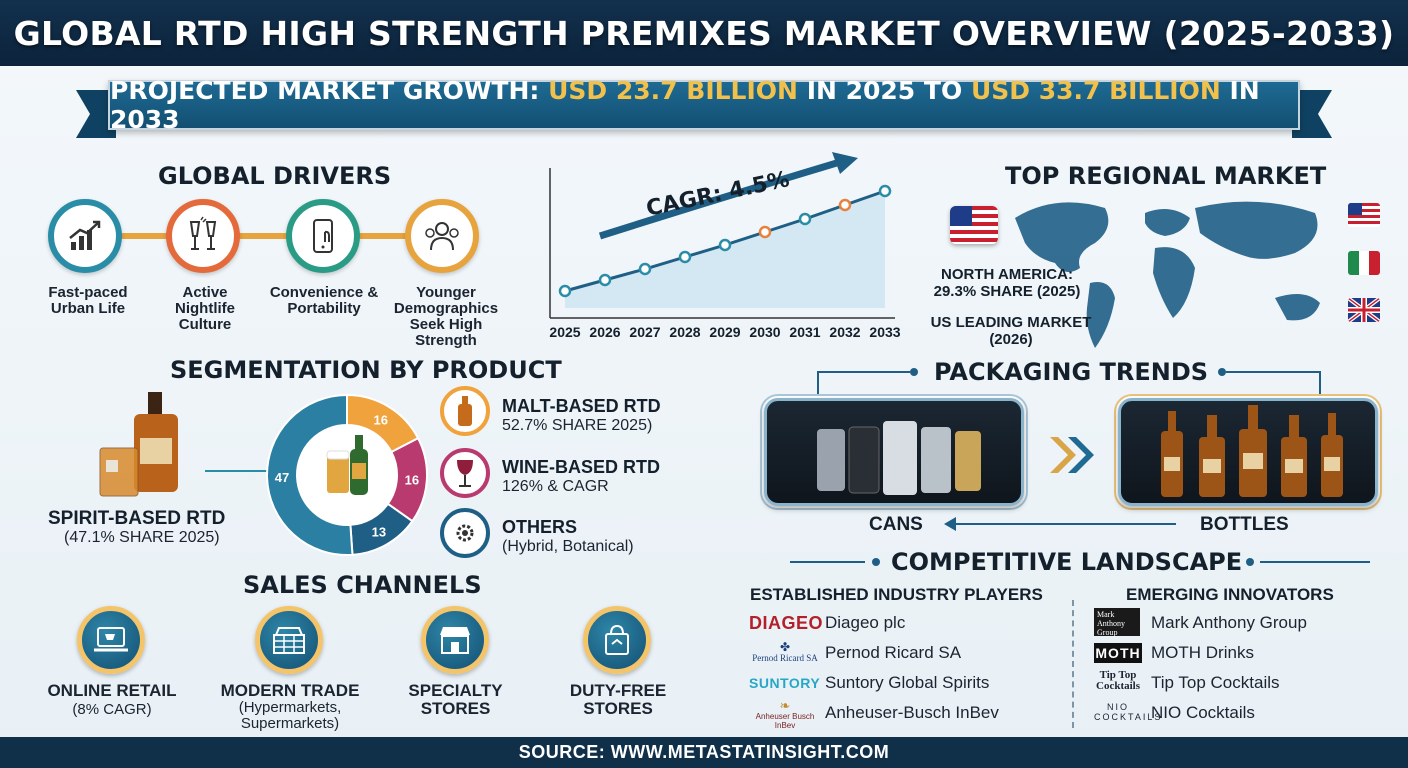  Describe the element at coordinates (111, 639) in the screenshot. I see `laptop-cart-icon` at that location.